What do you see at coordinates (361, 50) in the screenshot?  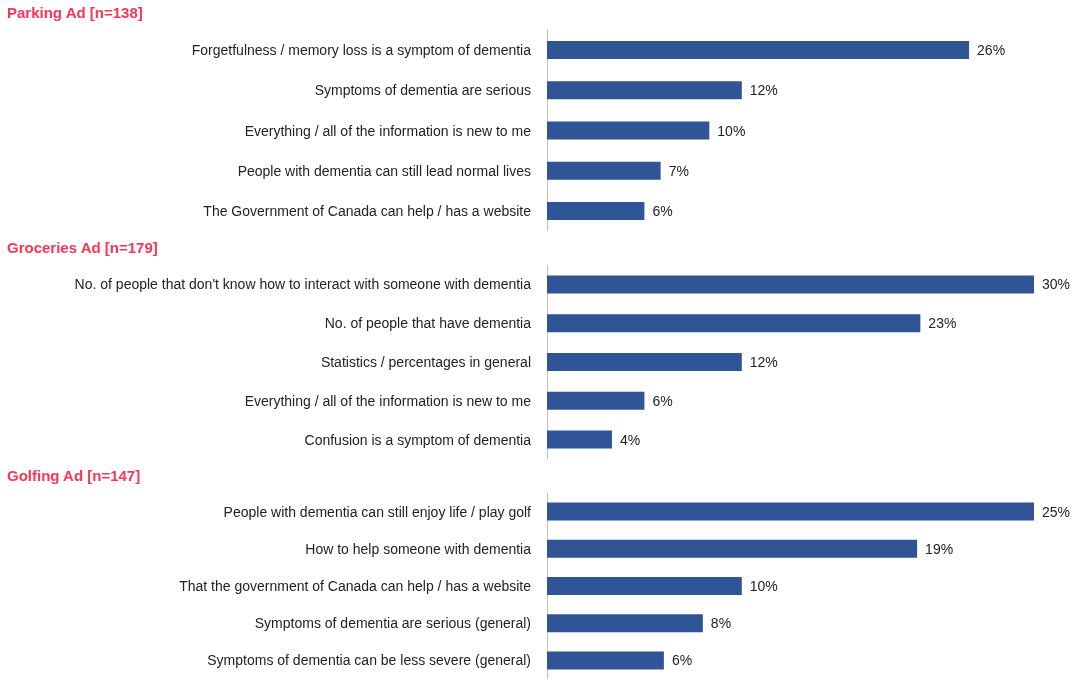 I see `y-tick-label: Forgetfulness / memory loss is a symptom of dementia` at bounding box center [361, 50].